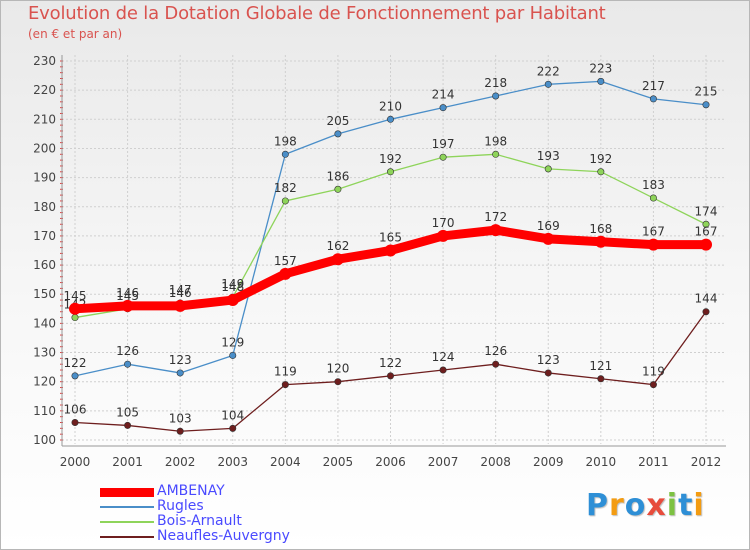 The height and width of the screenshot is (550, 750). What do you see at coordinates (443, 357) in the screenshot?
I see `data-label-neaufles-auvergny: 124` at bounding box center [443, 357].